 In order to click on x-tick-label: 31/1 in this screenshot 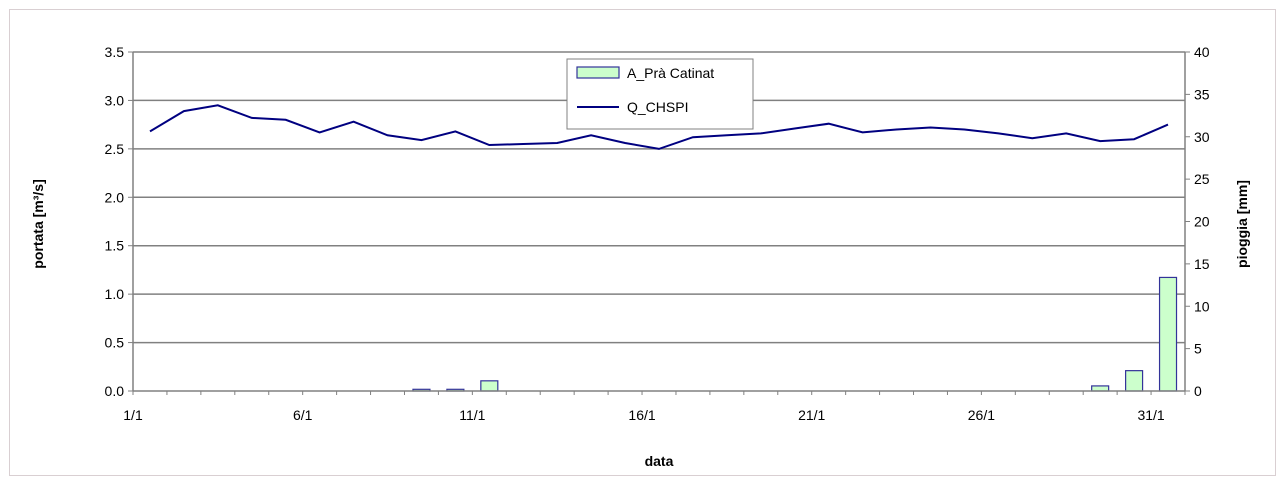, I will do `click(1150, 415)`.